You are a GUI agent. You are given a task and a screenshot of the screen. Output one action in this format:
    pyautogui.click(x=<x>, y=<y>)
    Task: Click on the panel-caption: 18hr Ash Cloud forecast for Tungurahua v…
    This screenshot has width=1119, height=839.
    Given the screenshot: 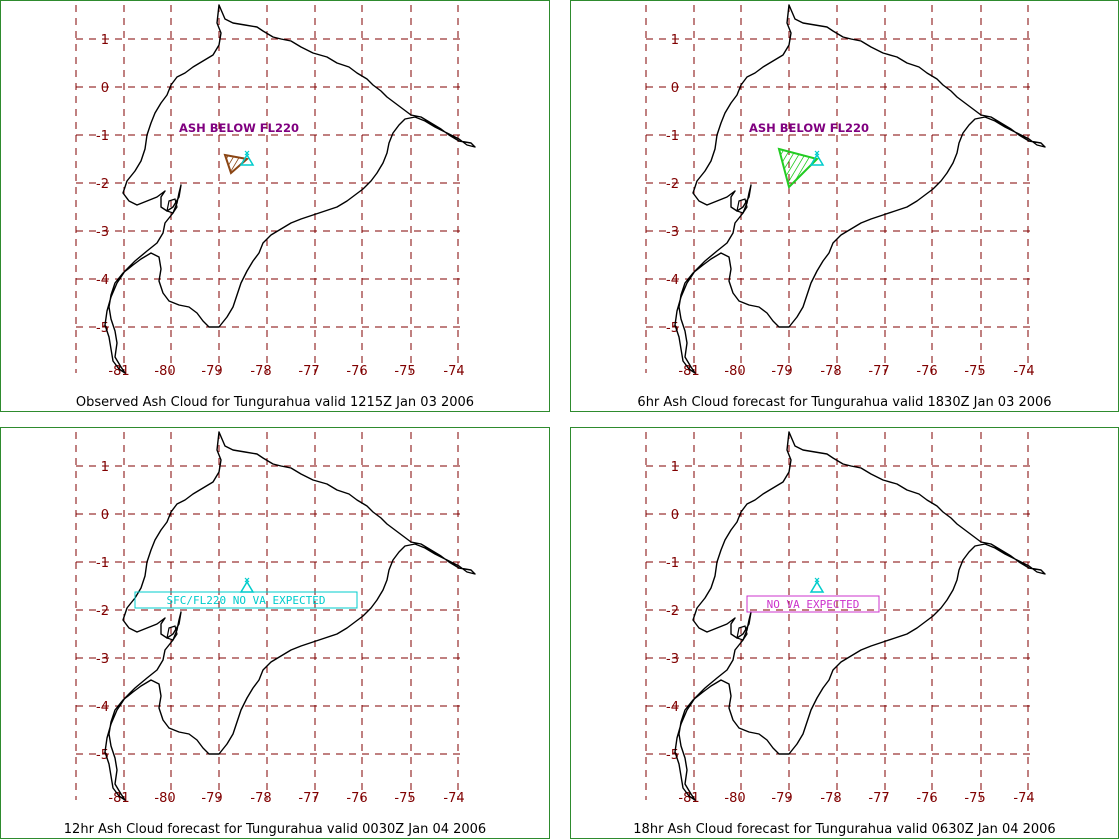 What is the action you would take?
    pyautogui.click(x=844, y=829)
    